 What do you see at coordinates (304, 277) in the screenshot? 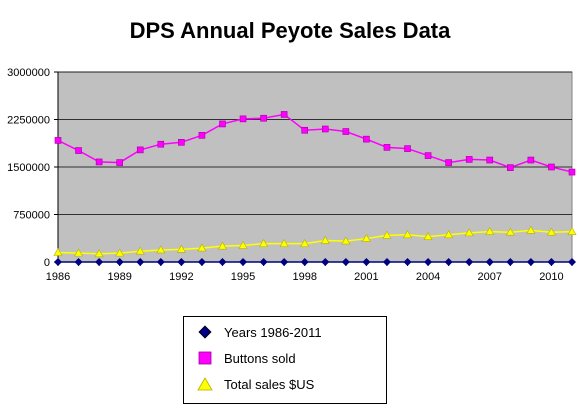
I see `x-tick-label: 1998` at bounding box center [304, 277].